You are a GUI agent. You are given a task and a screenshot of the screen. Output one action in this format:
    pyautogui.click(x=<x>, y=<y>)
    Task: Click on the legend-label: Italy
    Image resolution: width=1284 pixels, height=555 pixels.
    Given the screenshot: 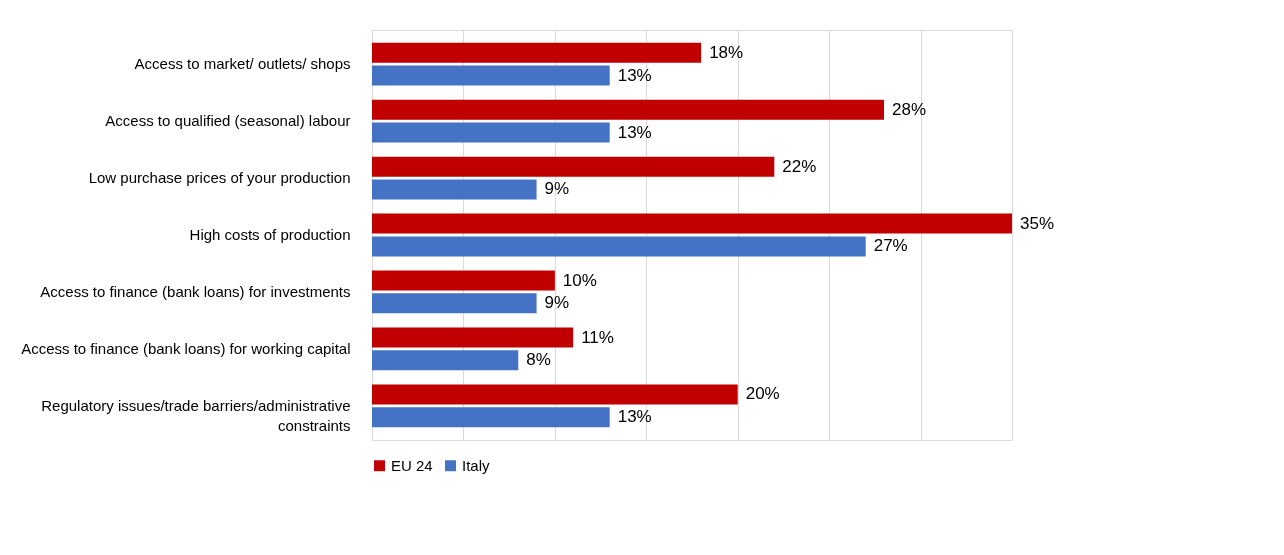 What is the action you would take?
    pyautogui.click(x=476, y=465)
    